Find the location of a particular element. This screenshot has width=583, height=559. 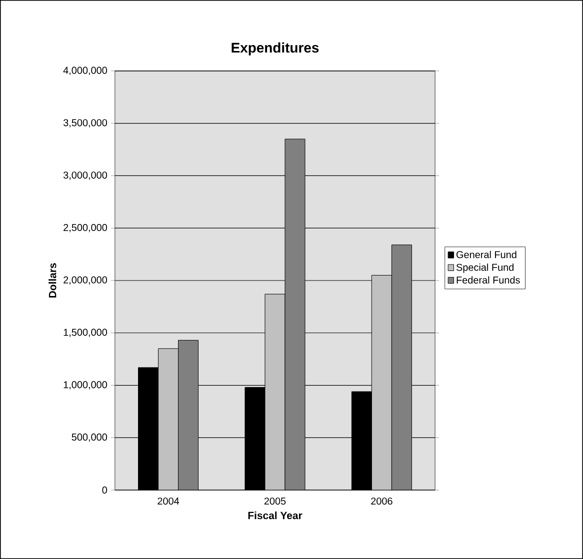

y-tick-label: 4,000,000 is located at coordinates (85, 71).